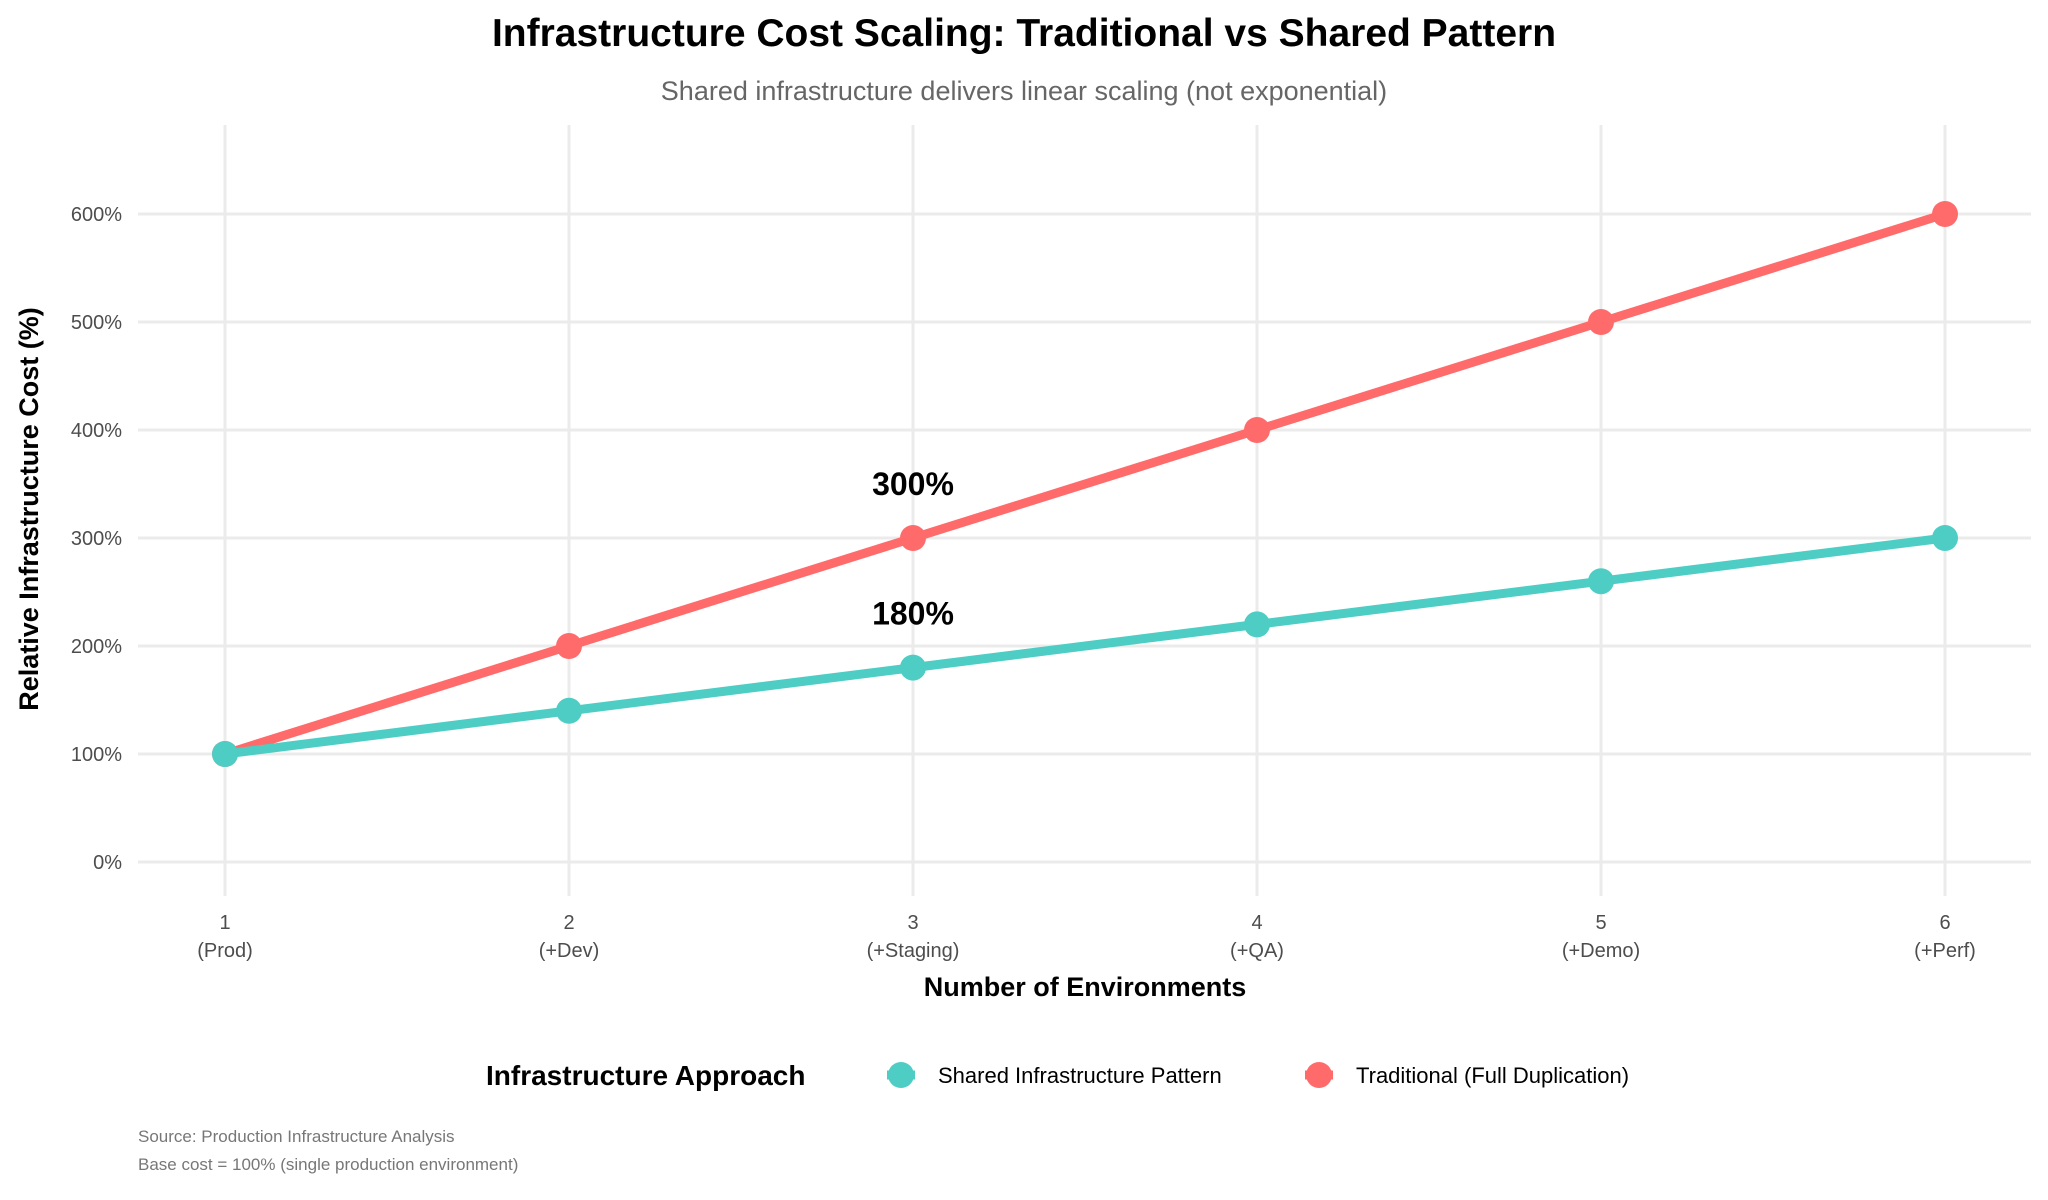 This screenshot has height=1200, width=2048. Describe the element at coordinates (913, 484) in the screenshot. I see `annotation-label: 300%` at that location.